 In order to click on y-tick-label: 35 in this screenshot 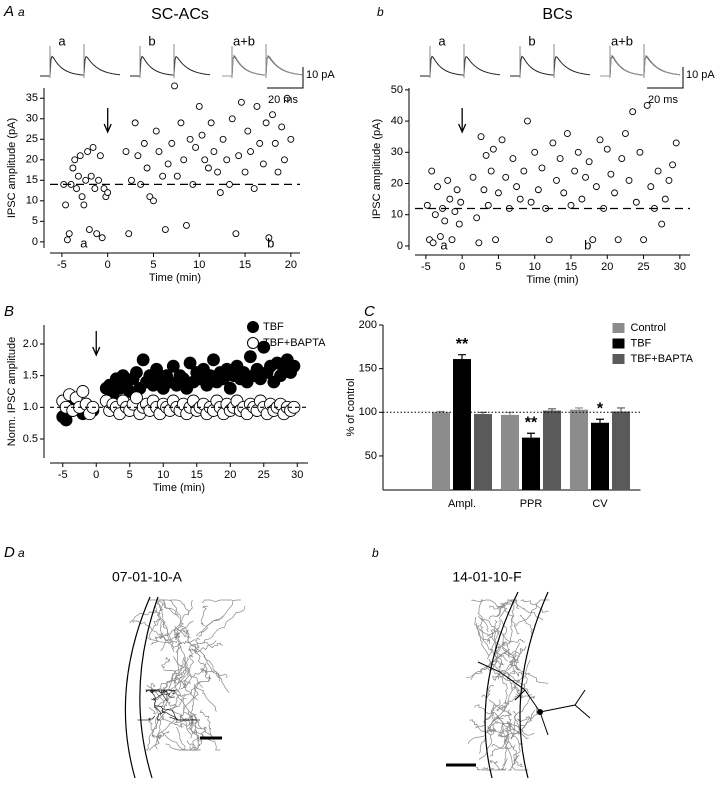, I will do `click(32, 98)`.